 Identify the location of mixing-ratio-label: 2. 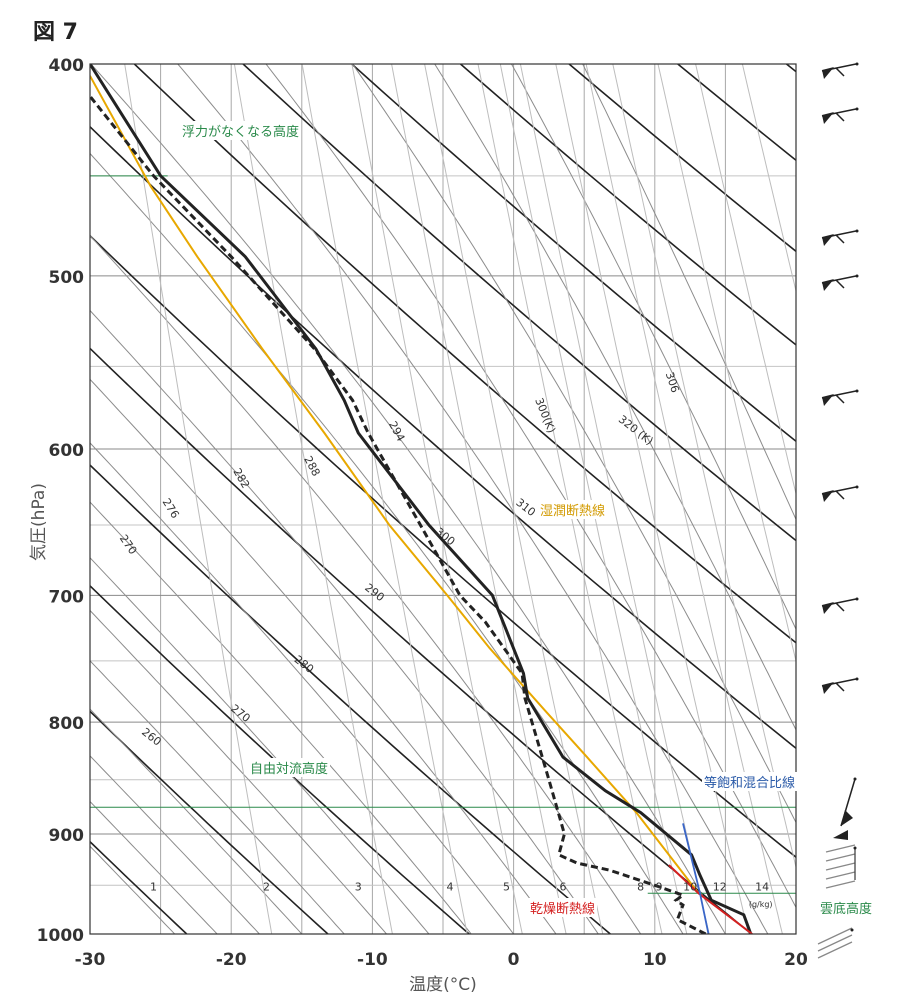
(266, 886).